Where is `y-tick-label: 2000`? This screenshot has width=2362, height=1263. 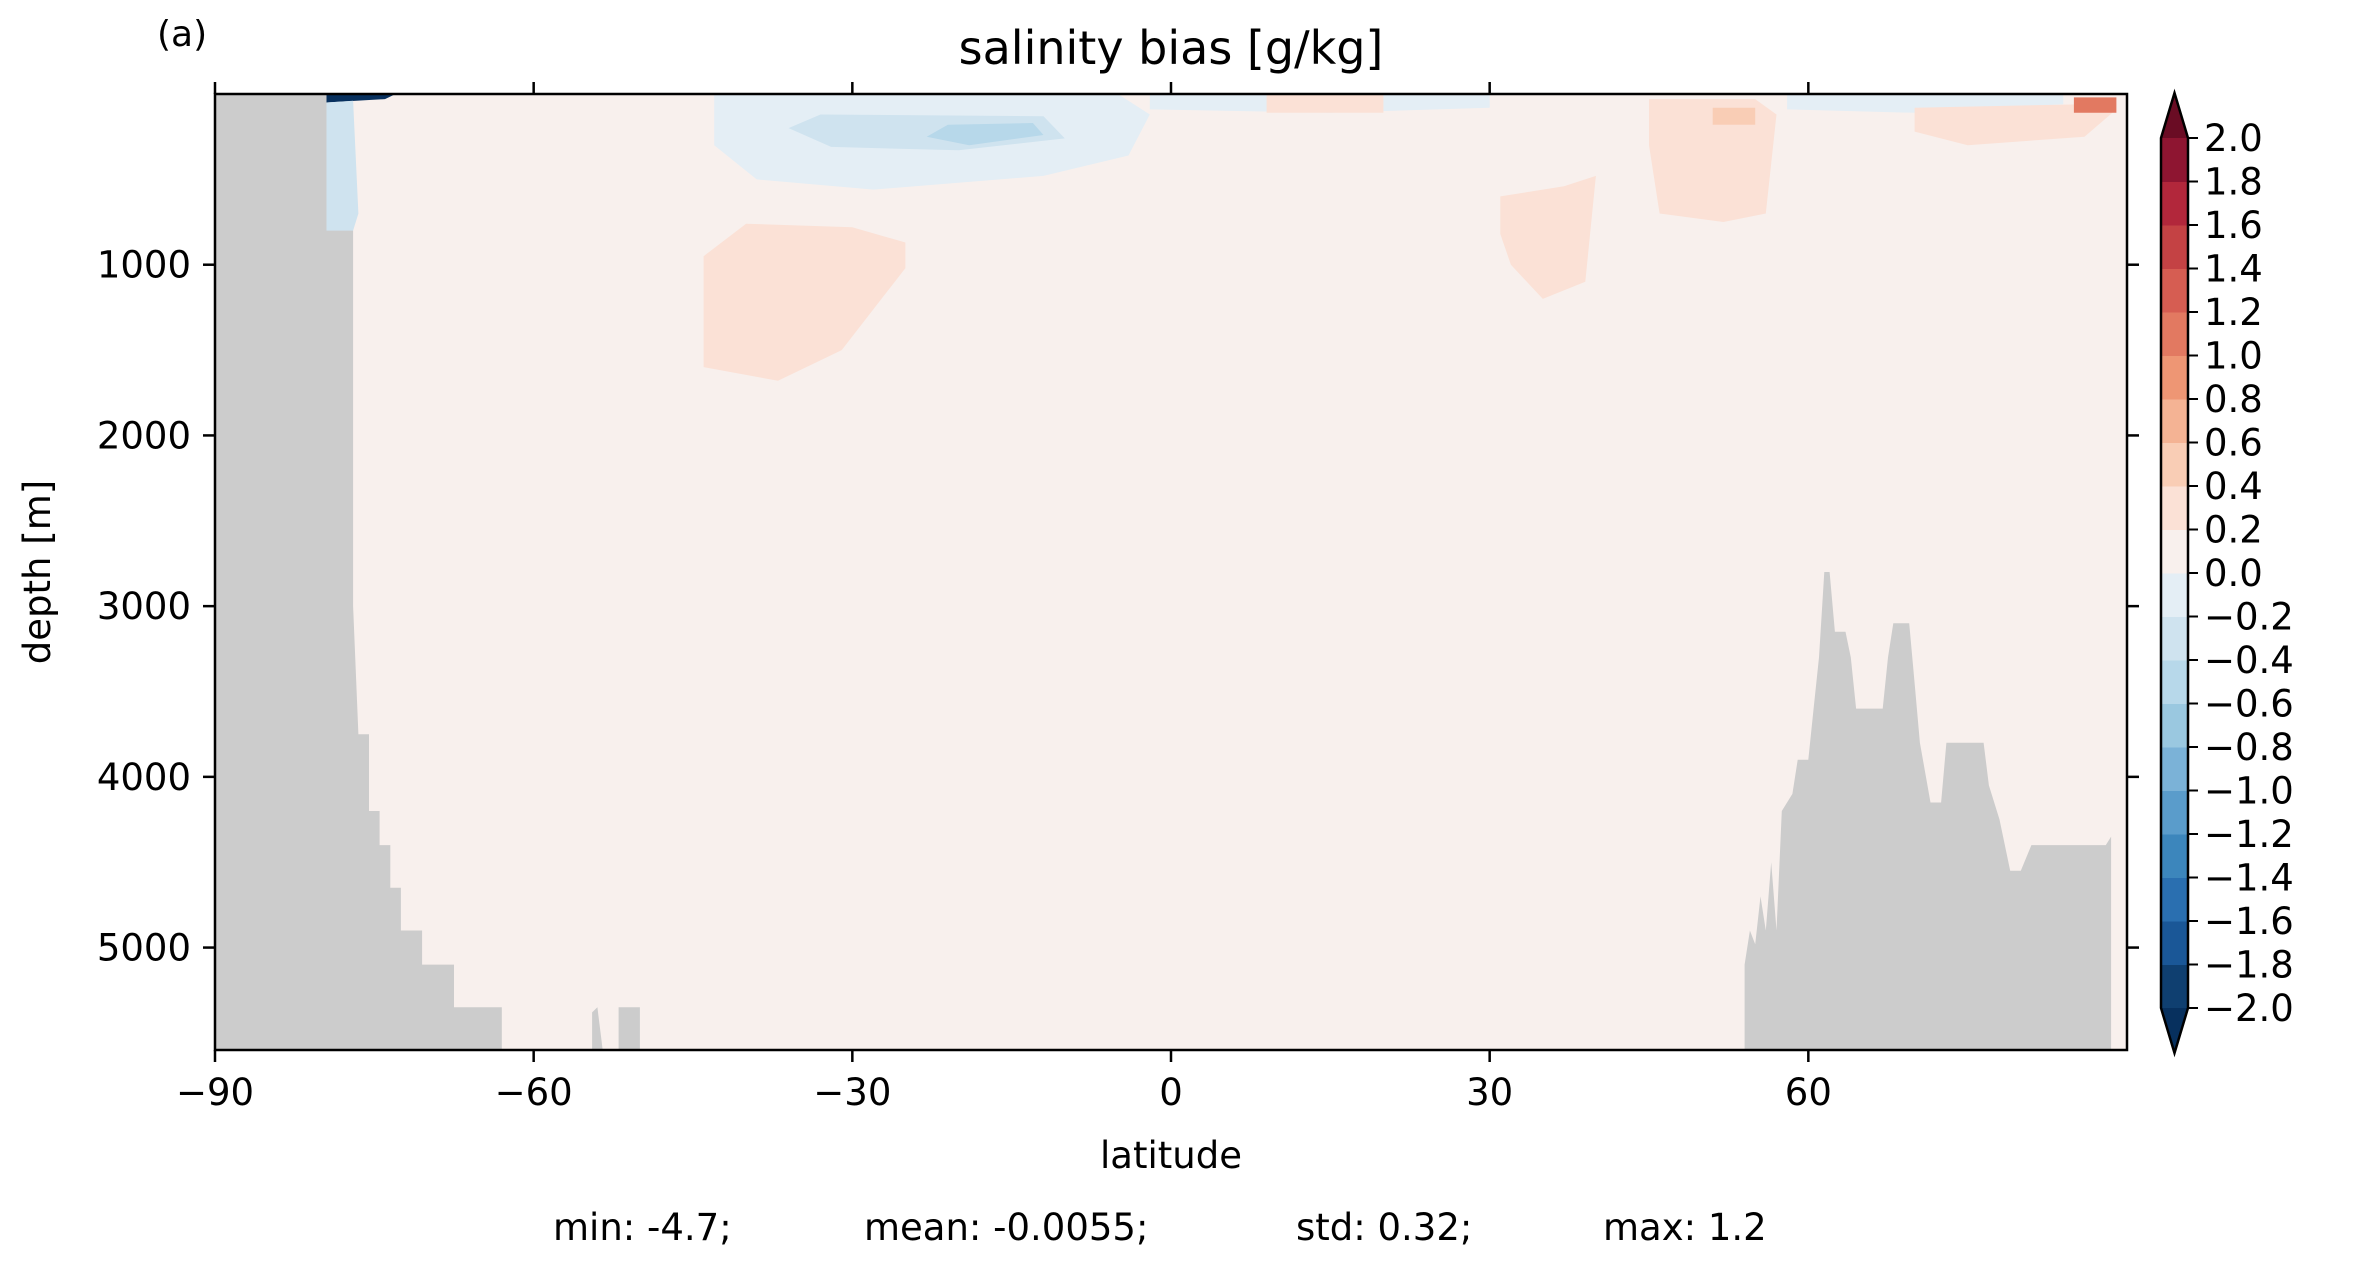 y-tick-label: 2000 is located at coordinates (144, 435).